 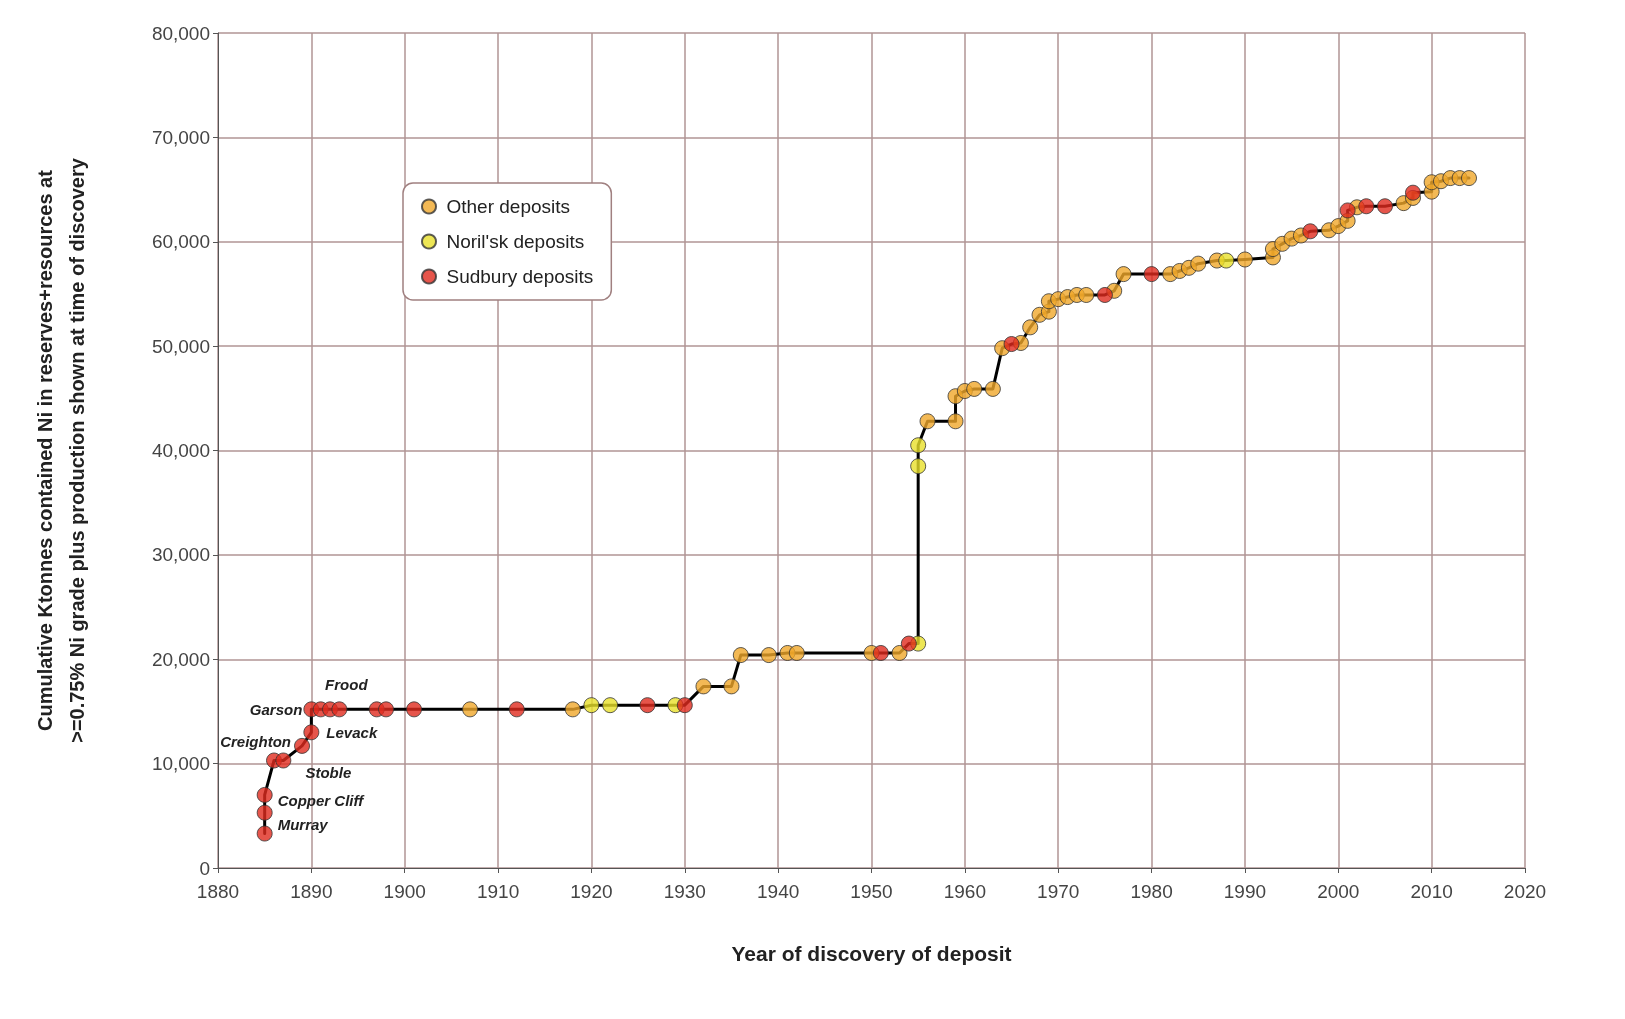 I want to click on x-tick-label: 1990, so click(x=1245, y=891).